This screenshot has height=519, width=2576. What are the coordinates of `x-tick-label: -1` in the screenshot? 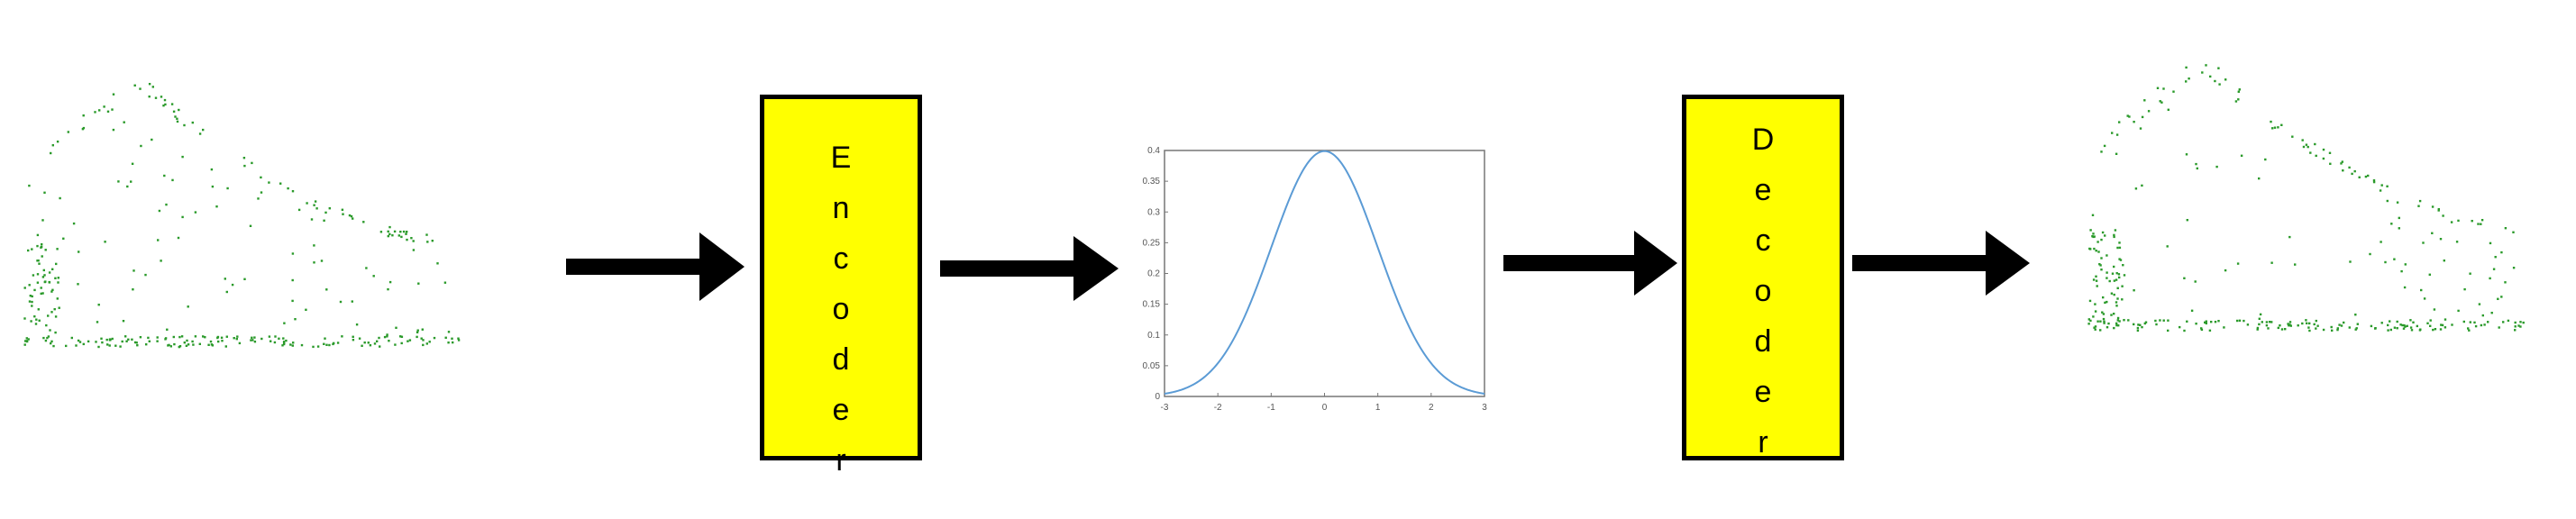 It's located at (1271, 408).